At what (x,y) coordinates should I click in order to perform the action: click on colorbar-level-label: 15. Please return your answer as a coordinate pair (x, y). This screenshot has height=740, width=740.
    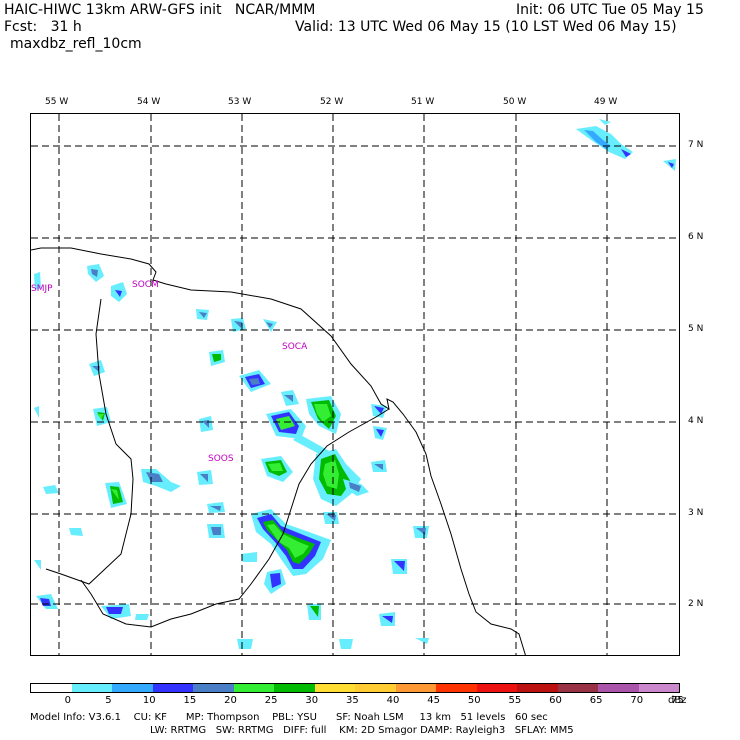
    Looking at the image, I should click on (190, 700).